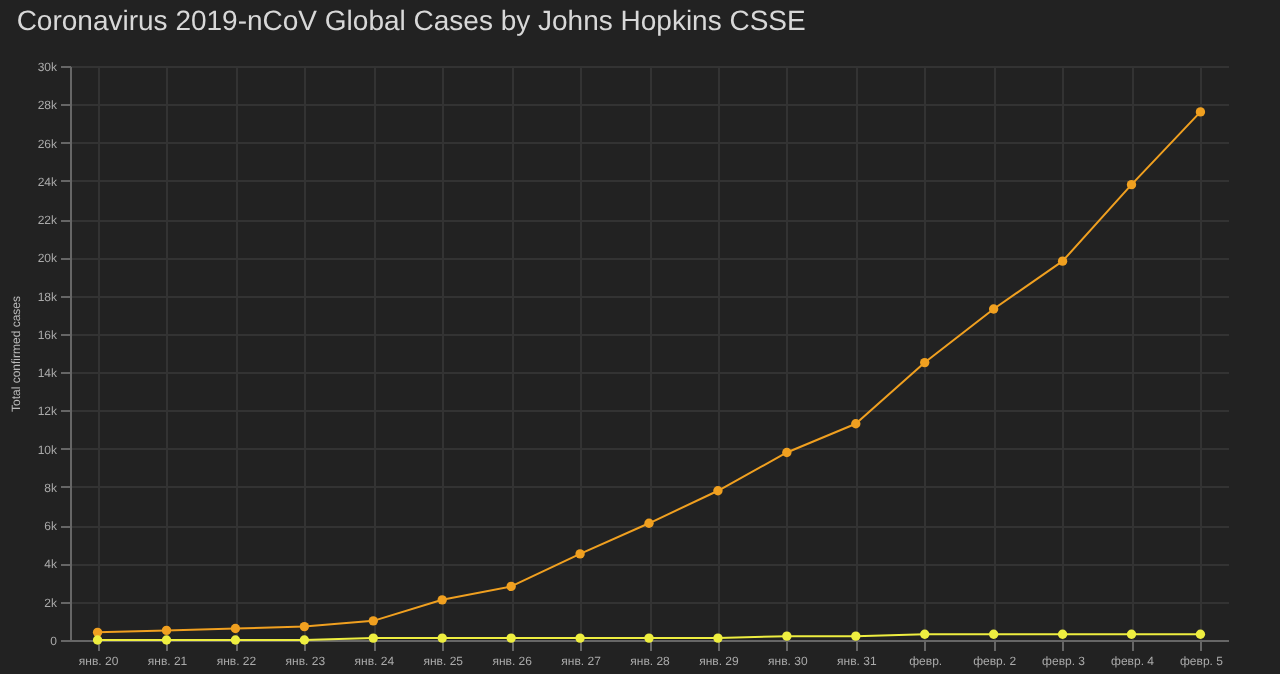 The image size is (1280, 674). What do you see at coordinates (411, 20) in the screenshot?
I see `chart-title: Coronavirus 2019-nCoV Global Cases by Johns Hopkins CSSE` at bounding box center [411, 20].